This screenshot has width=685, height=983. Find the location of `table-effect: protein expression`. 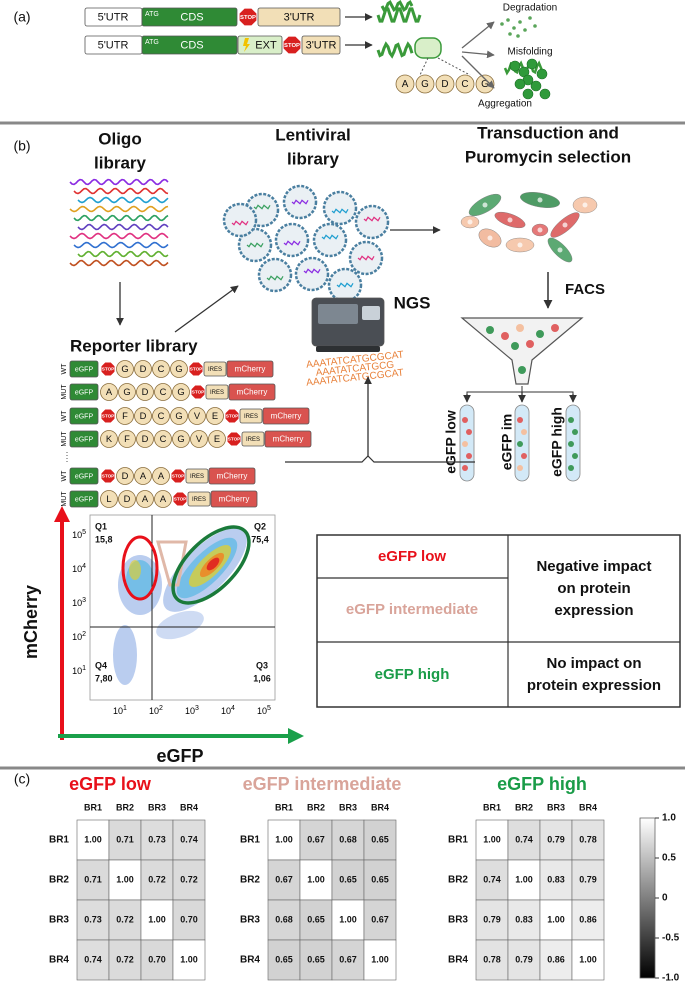

table-effect: protein expression is located at coordinates (594, 685).